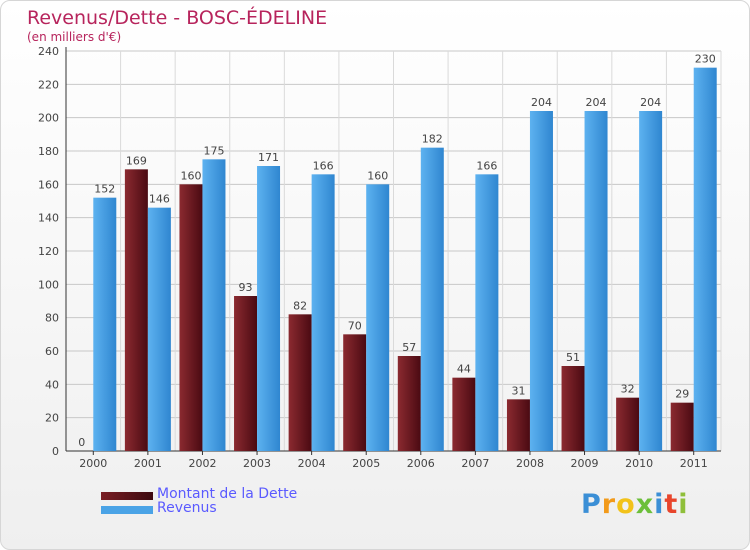 The image size is (750, 550). What do you see at coordinates (187, 508) in the screenshot?
I see `legend-label-revenue: Revenus` at bounding box center [187, 508].